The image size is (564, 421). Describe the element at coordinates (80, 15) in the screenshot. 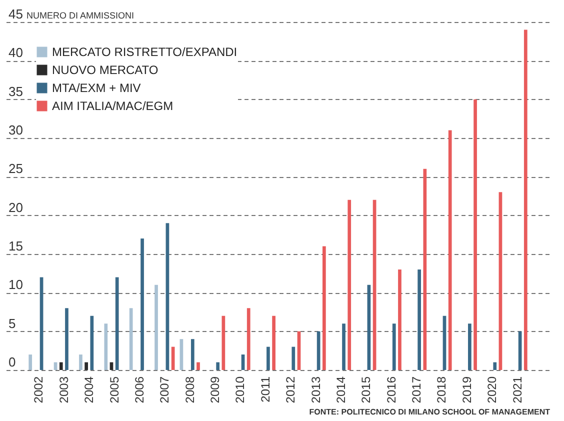

I see `y-axis-title: NUMERO DI AMMISSIONI` at that location.